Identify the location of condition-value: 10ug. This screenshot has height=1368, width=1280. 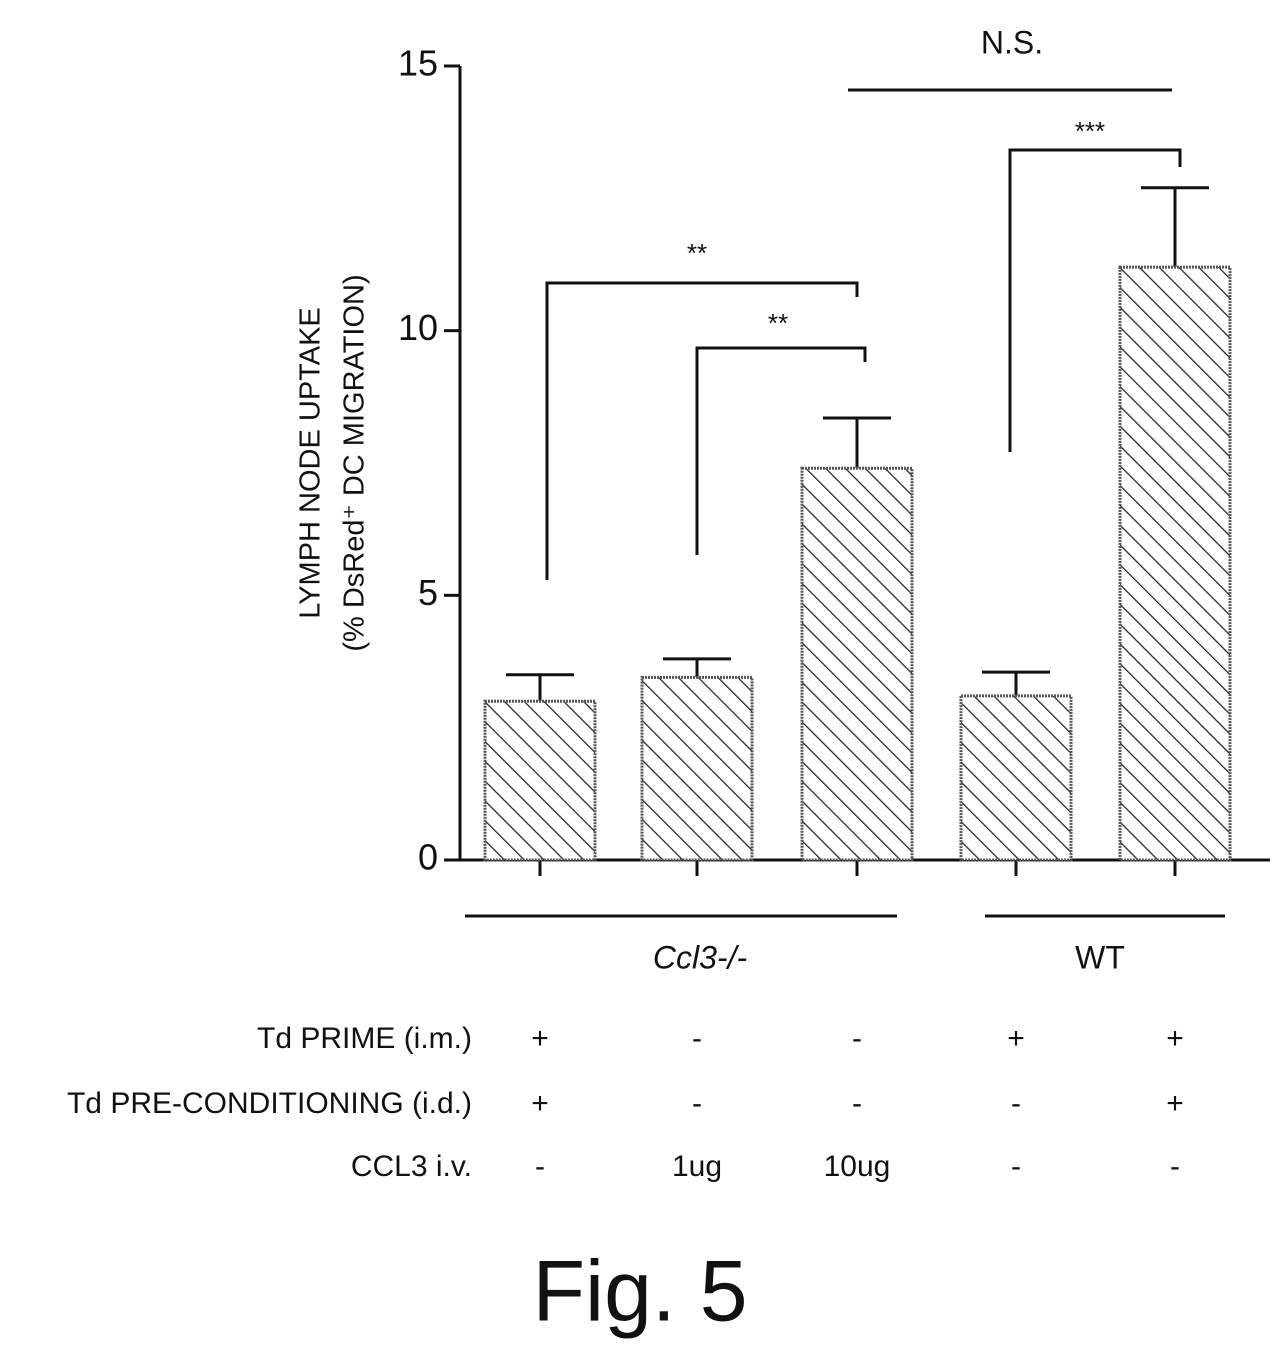
(857, 1166).